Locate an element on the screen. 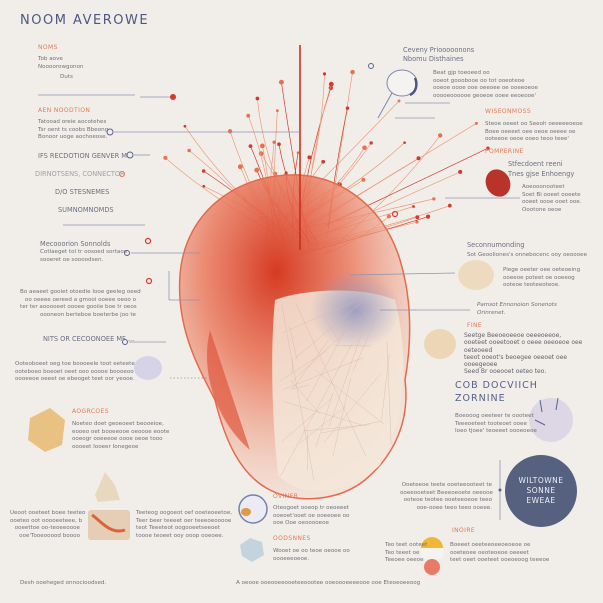 This screenshot has height=603, width=603. ceveny-title: Ceveny Priooooonons Nbomu Disthaines is located at coordinates (439, 54).